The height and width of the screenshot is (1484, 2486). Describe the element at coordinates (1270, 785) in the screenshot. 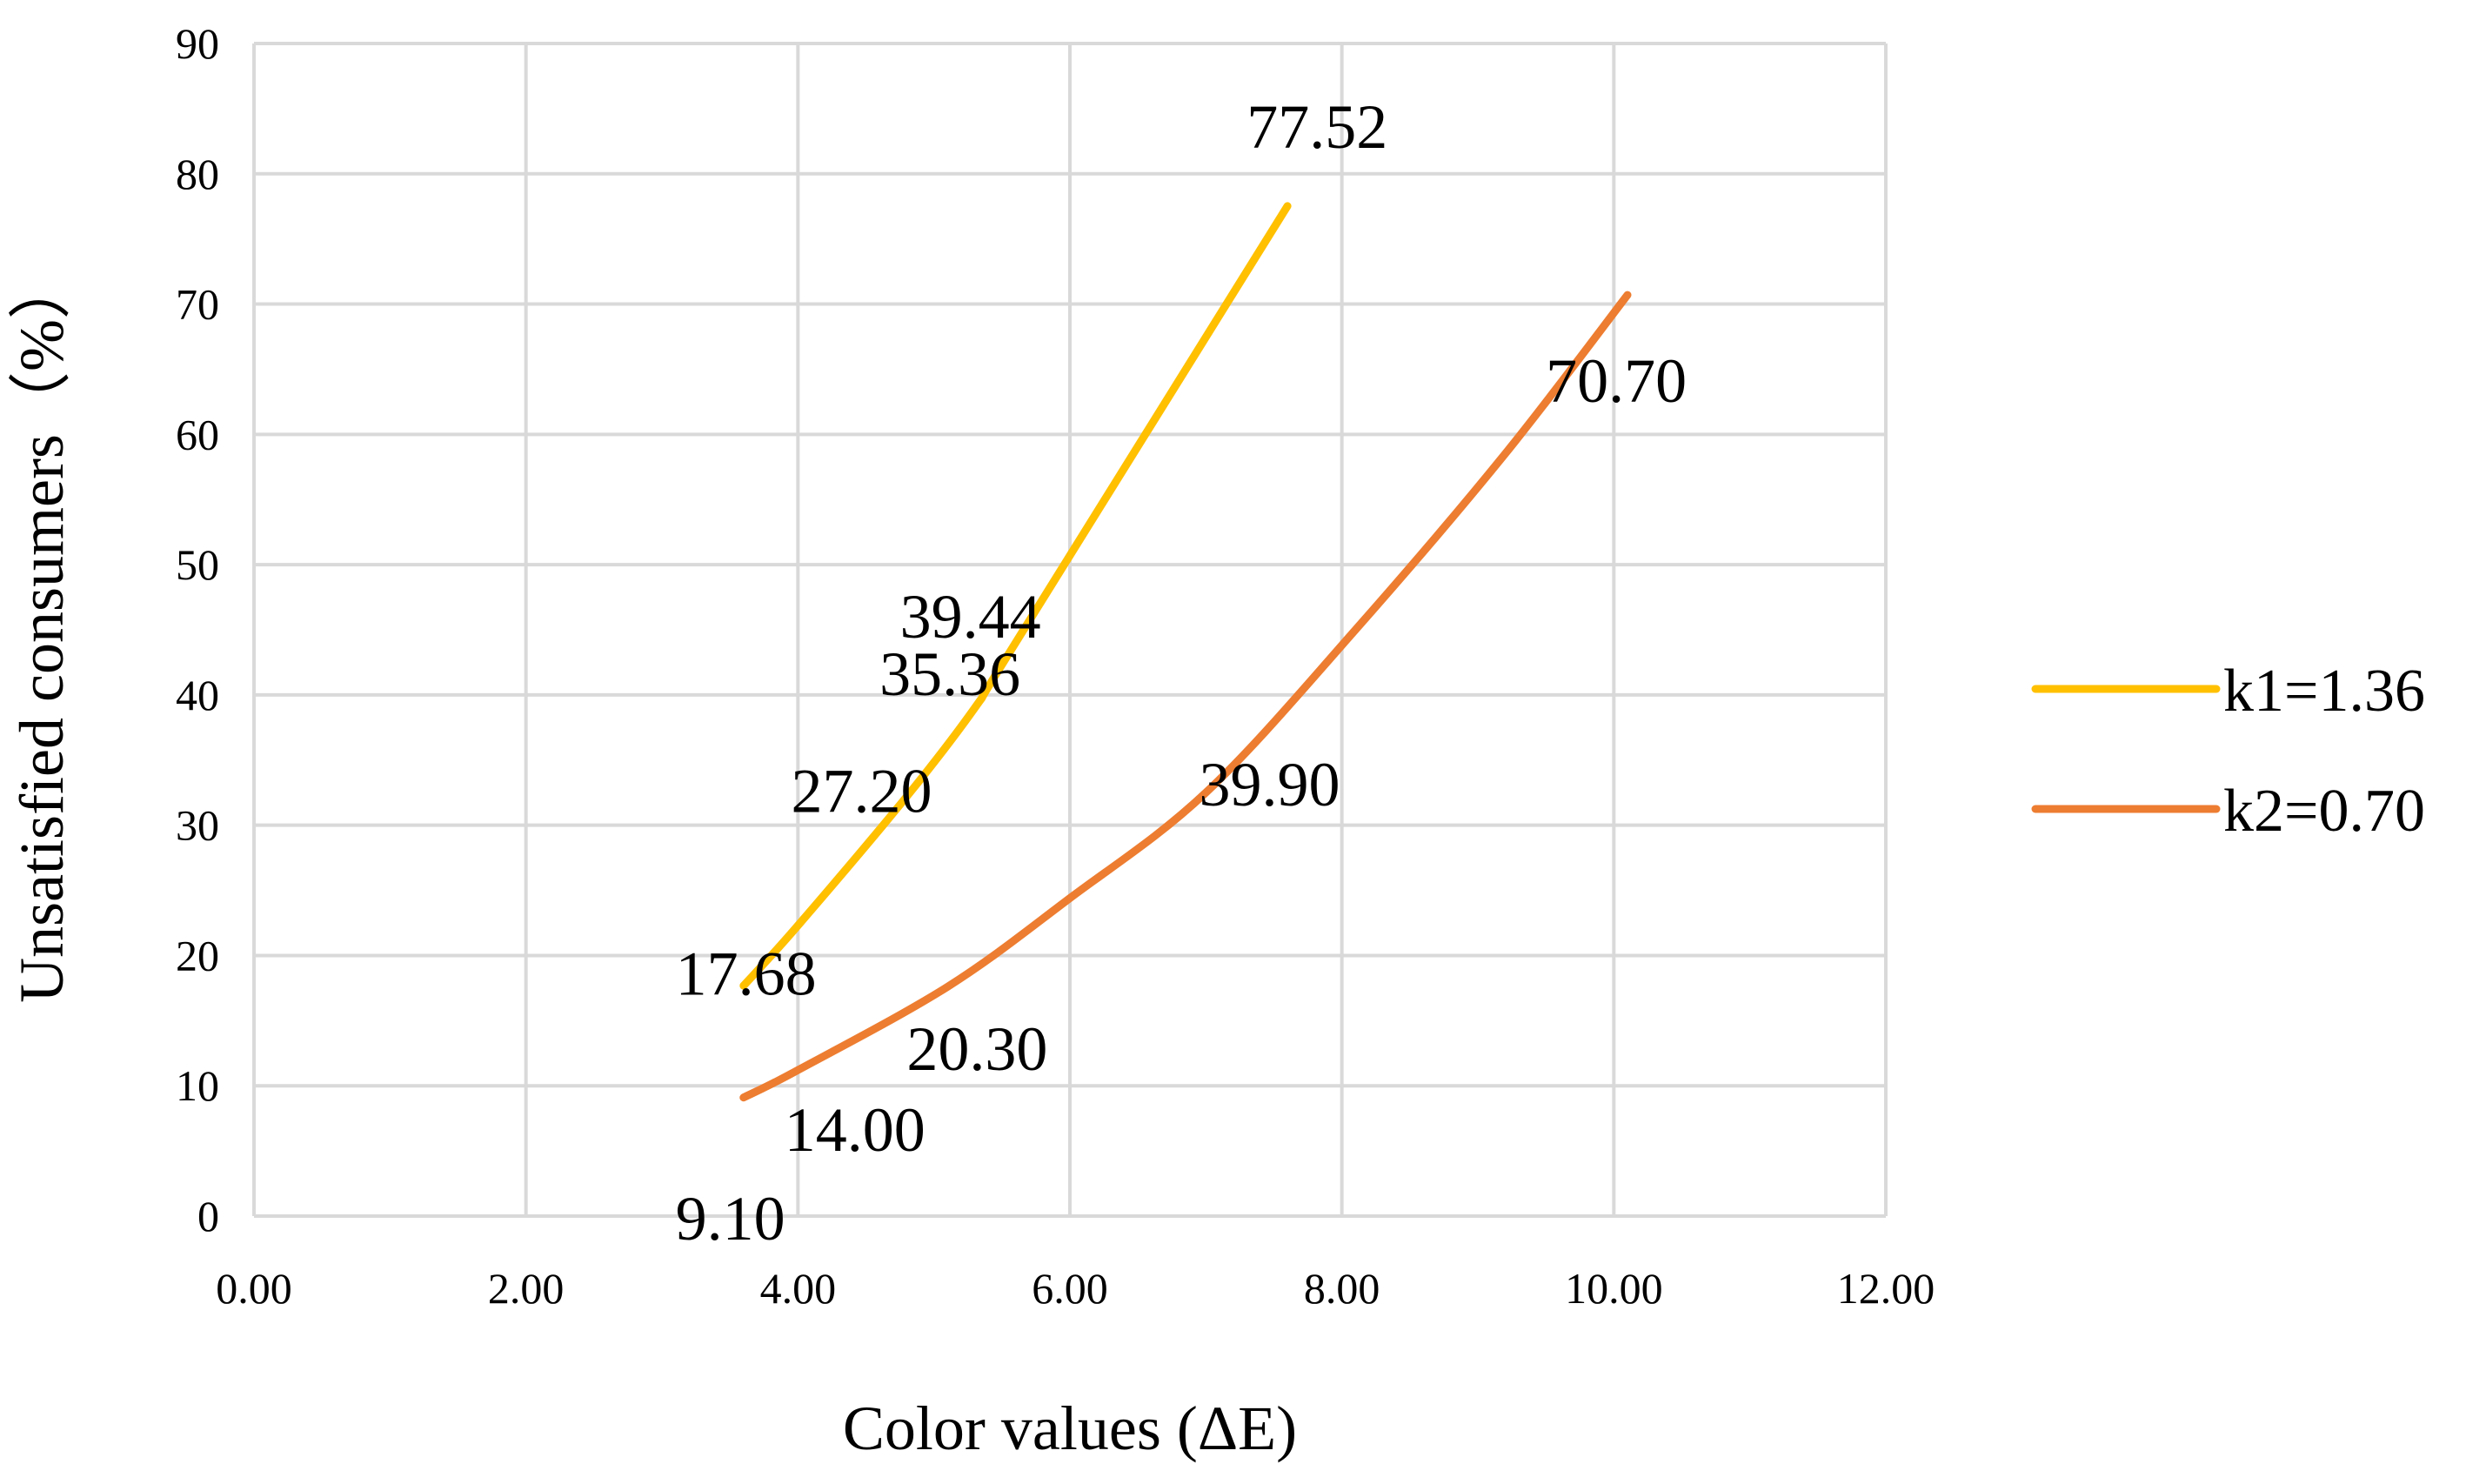

I see `data-label: 39.90` at that location.